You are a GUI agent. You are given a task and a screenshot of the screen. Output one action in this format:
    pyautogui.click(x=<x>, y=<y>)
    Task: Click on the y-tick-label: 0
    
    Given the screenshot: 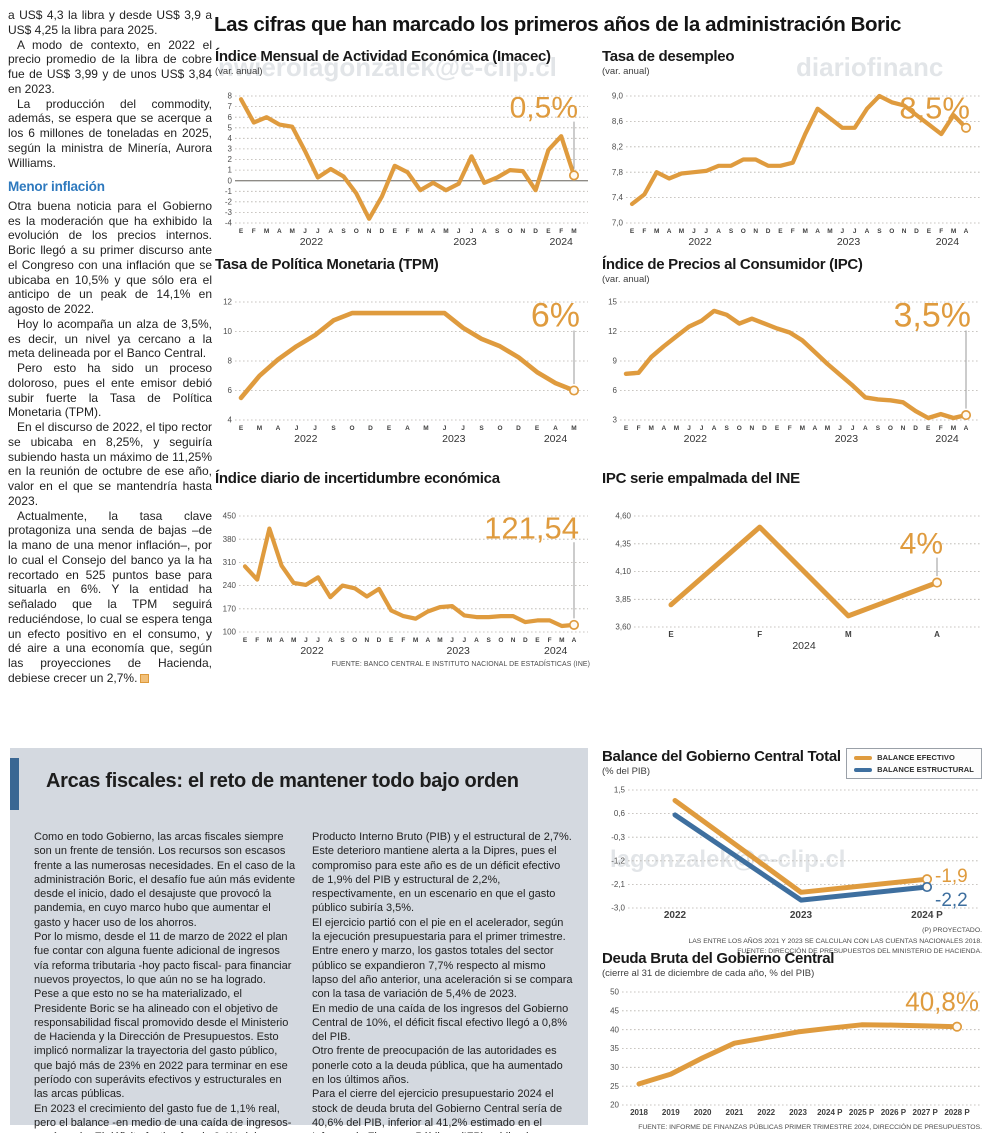 What is the action you would take?
    pyautogui.click(x=230, y=180)
    